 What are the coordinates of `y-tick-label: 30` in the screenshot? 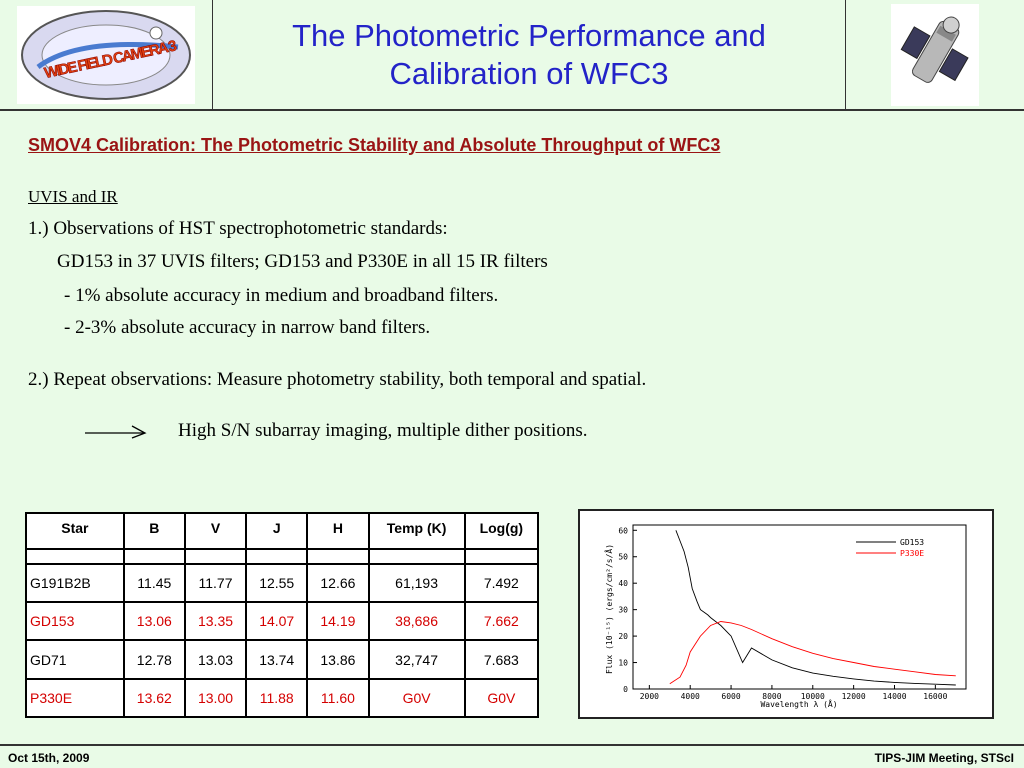 It's located at (623, 610).